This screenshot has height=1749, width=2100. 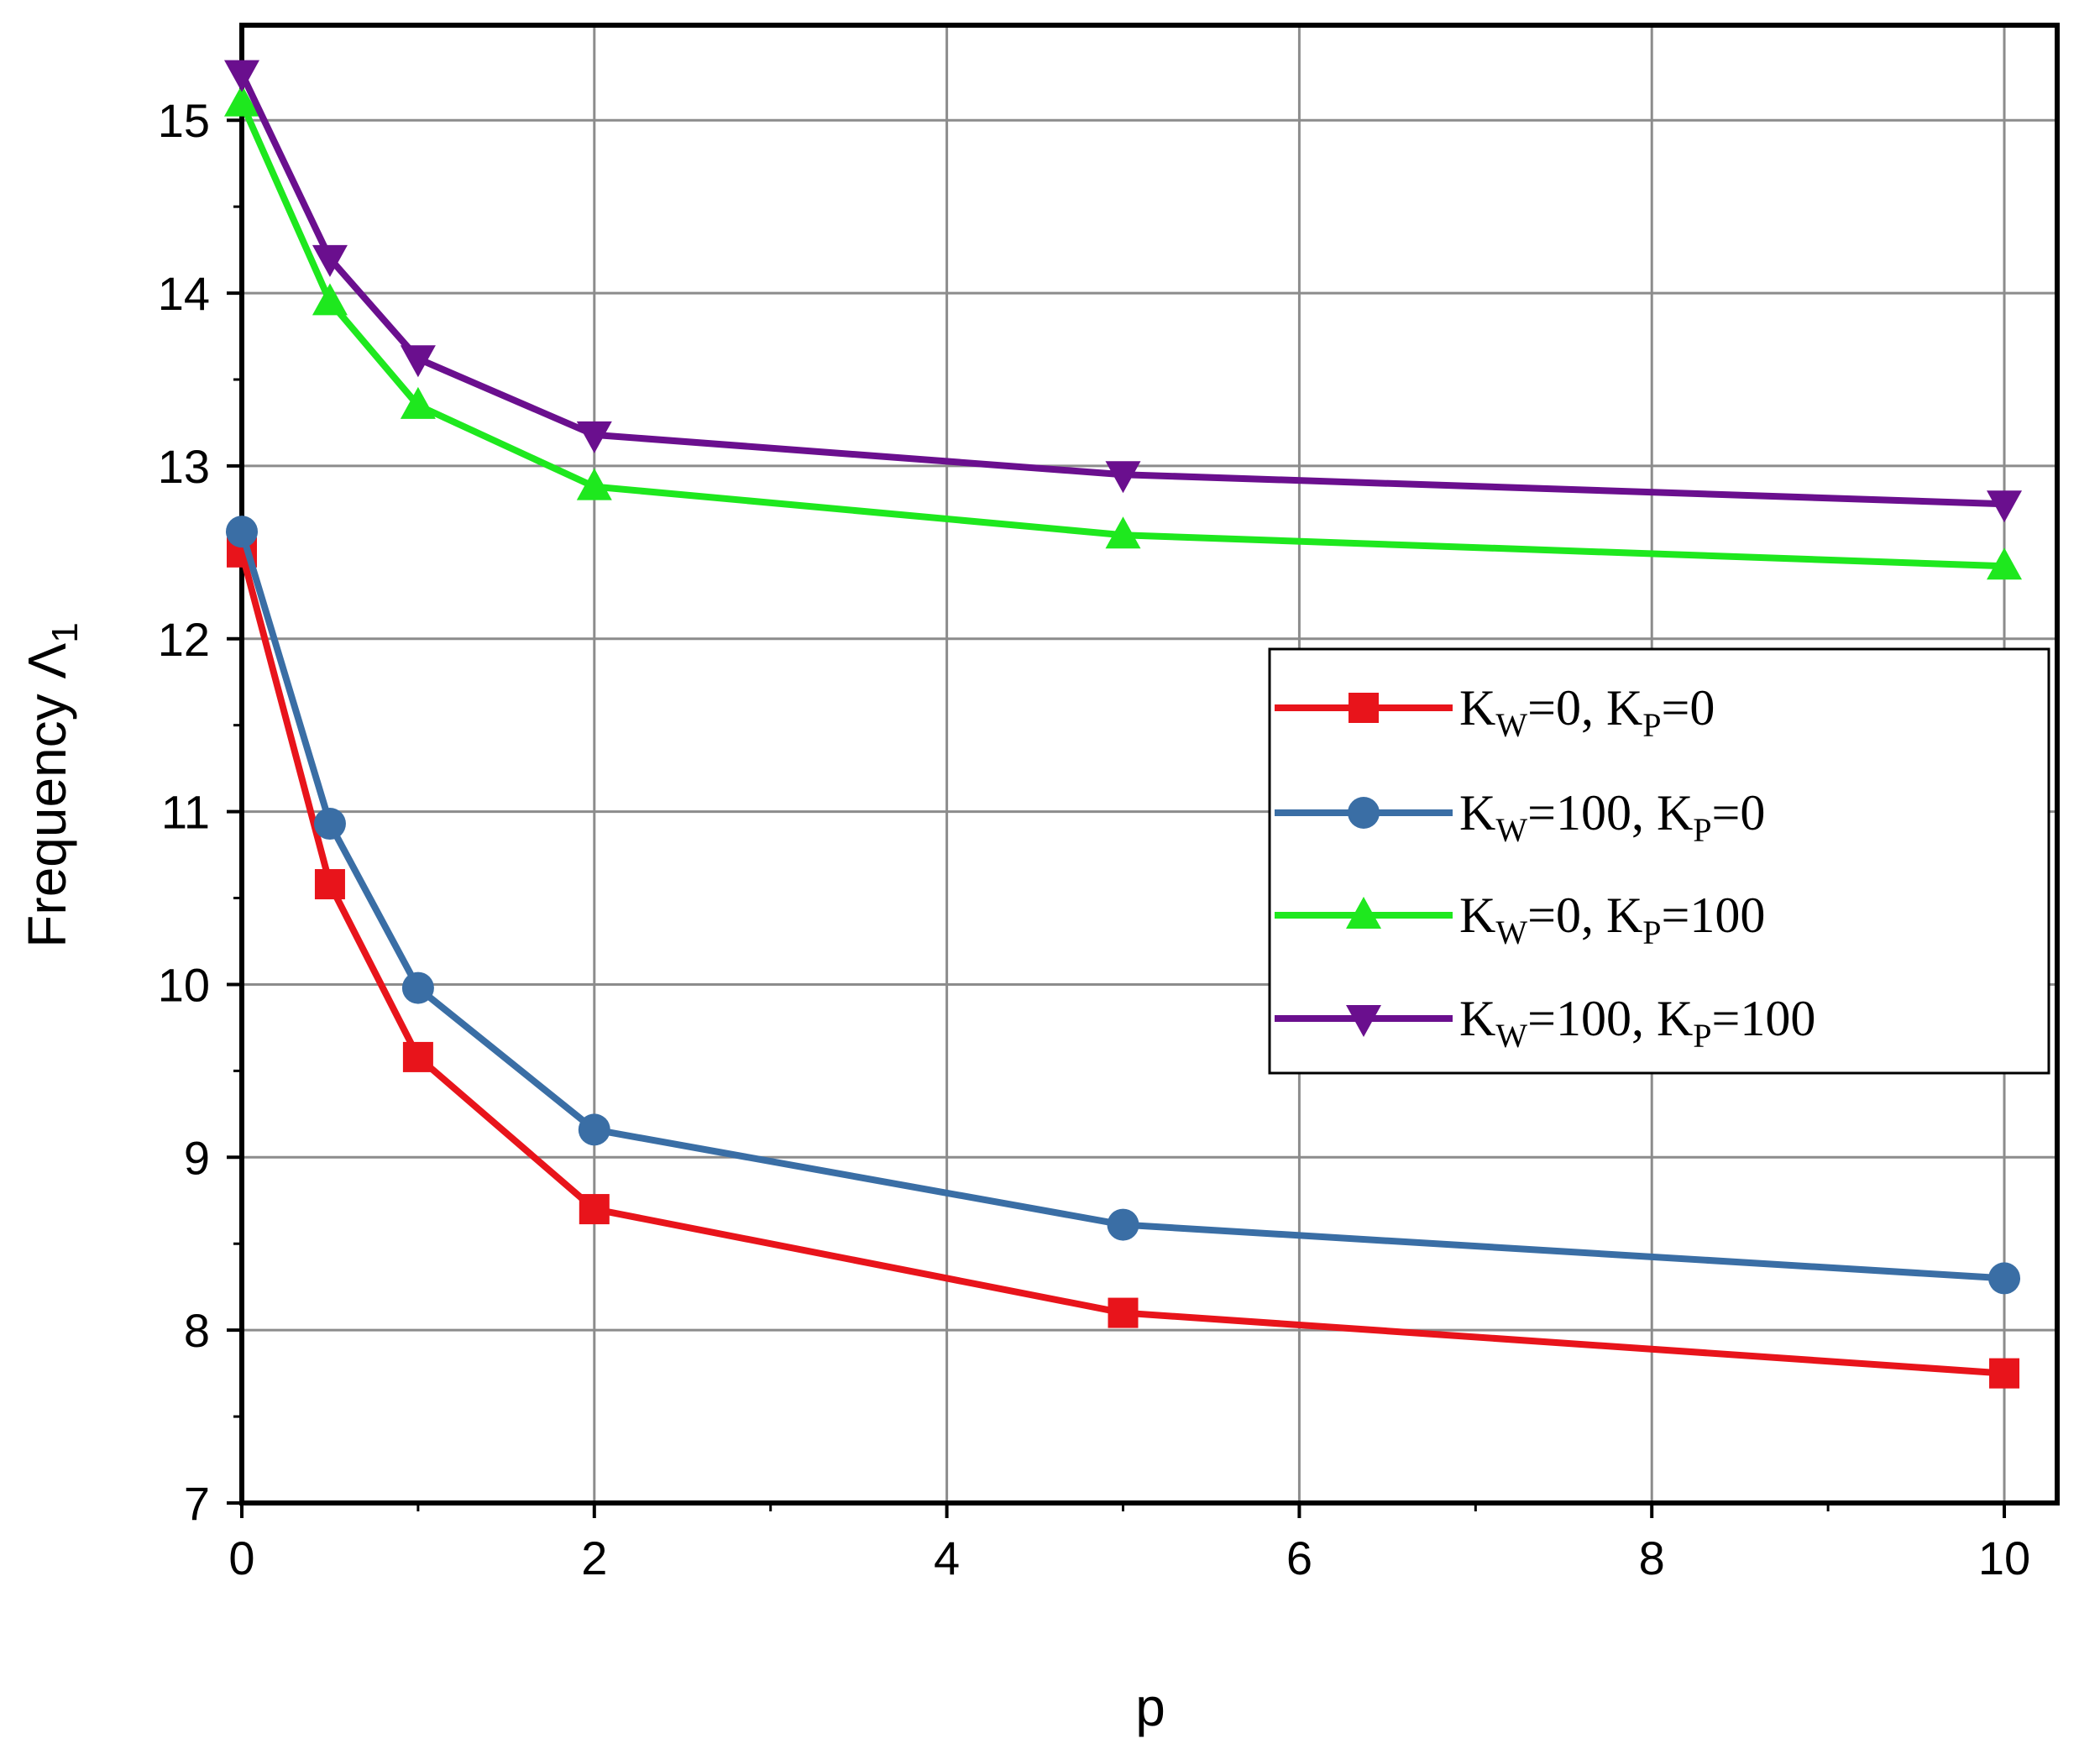 What do you see at coordinates (184, 639) in the screenshot?
I see `y-tick-label: 12` at bounding box center [184, 639].